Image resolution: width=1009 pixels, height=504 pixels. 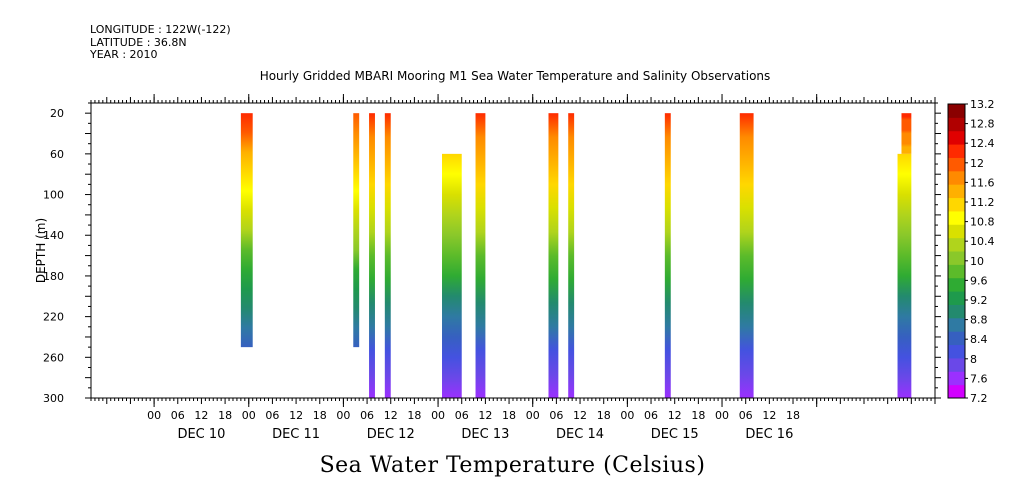 I want to click on colorbar-tick-label: 11.6, so click(x=982, y=182).